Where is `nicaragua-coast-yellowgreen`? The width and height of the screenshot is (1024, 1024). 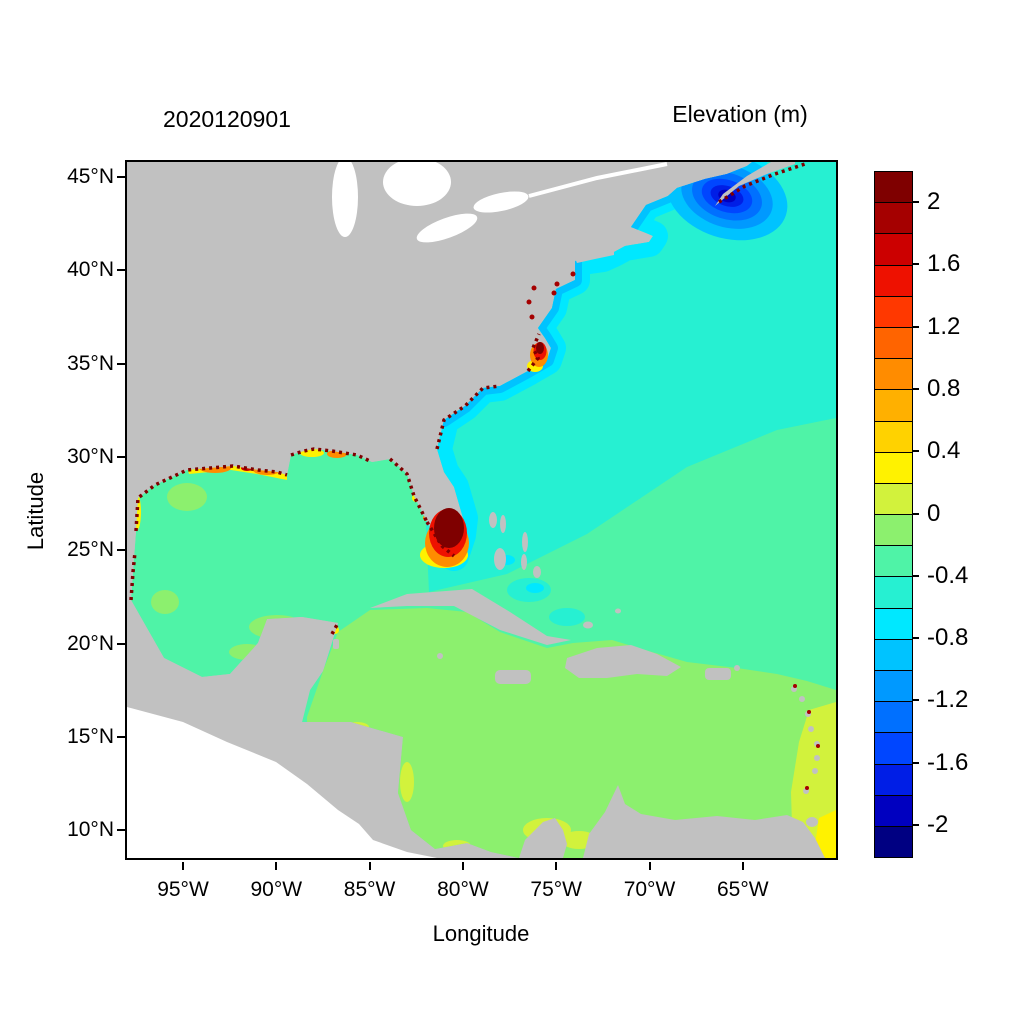
nicaragua-coast-yellowgreen is located at coordinates (407, 782).